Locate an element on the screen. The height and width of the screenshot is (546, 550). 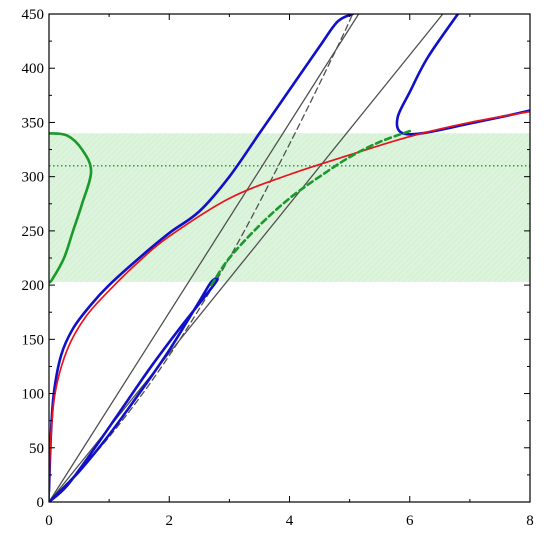
x-tick-label: 6 is located at coordinates (410, 521).